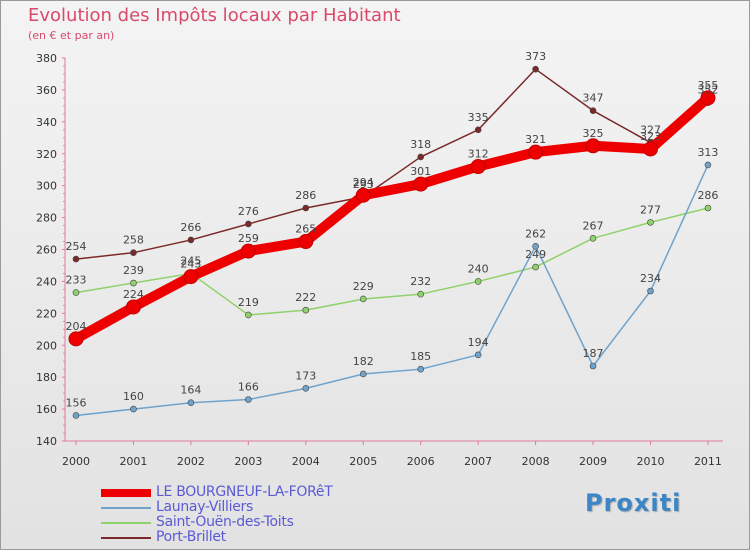 Image resolution: width=750 pixels, height=550 pixels. I want to click on data-label: 258, so click(133, 240).